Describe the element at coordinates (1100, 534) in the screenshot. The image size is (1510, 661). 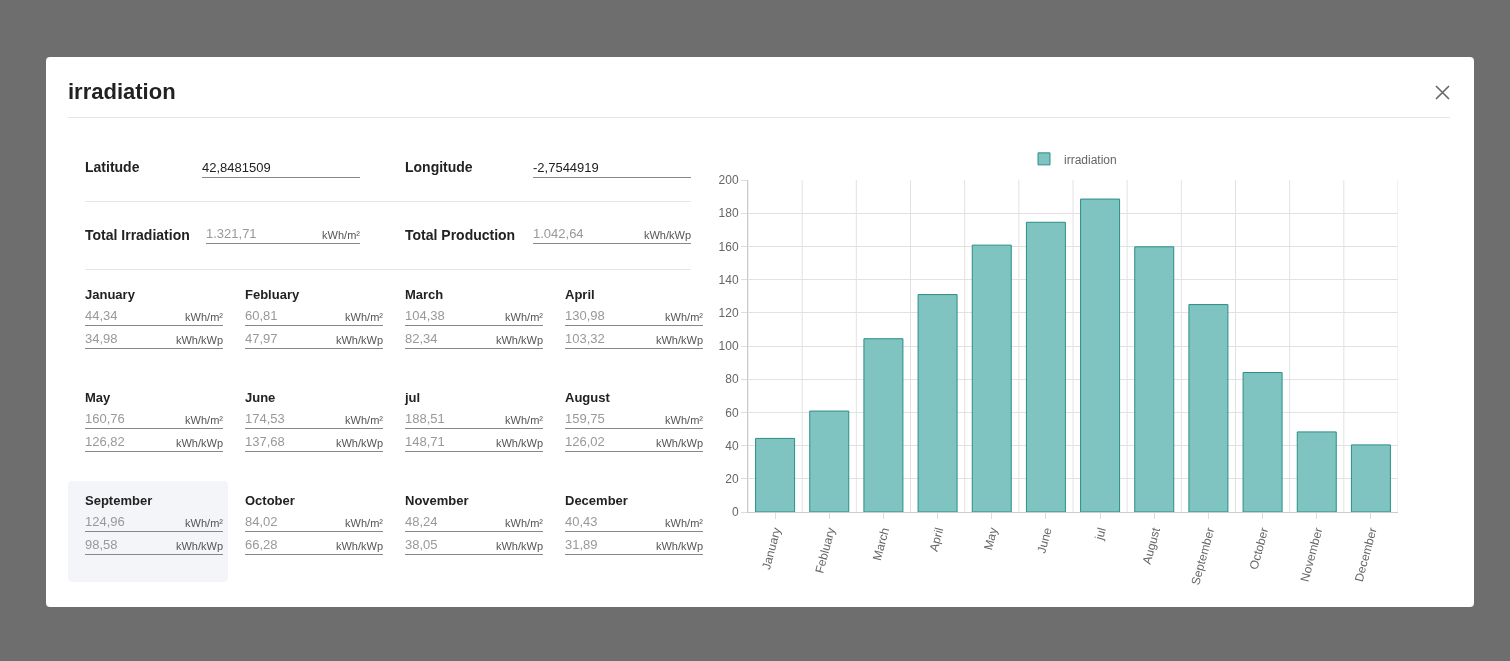
I see `x-tick-label: jul` at that location.